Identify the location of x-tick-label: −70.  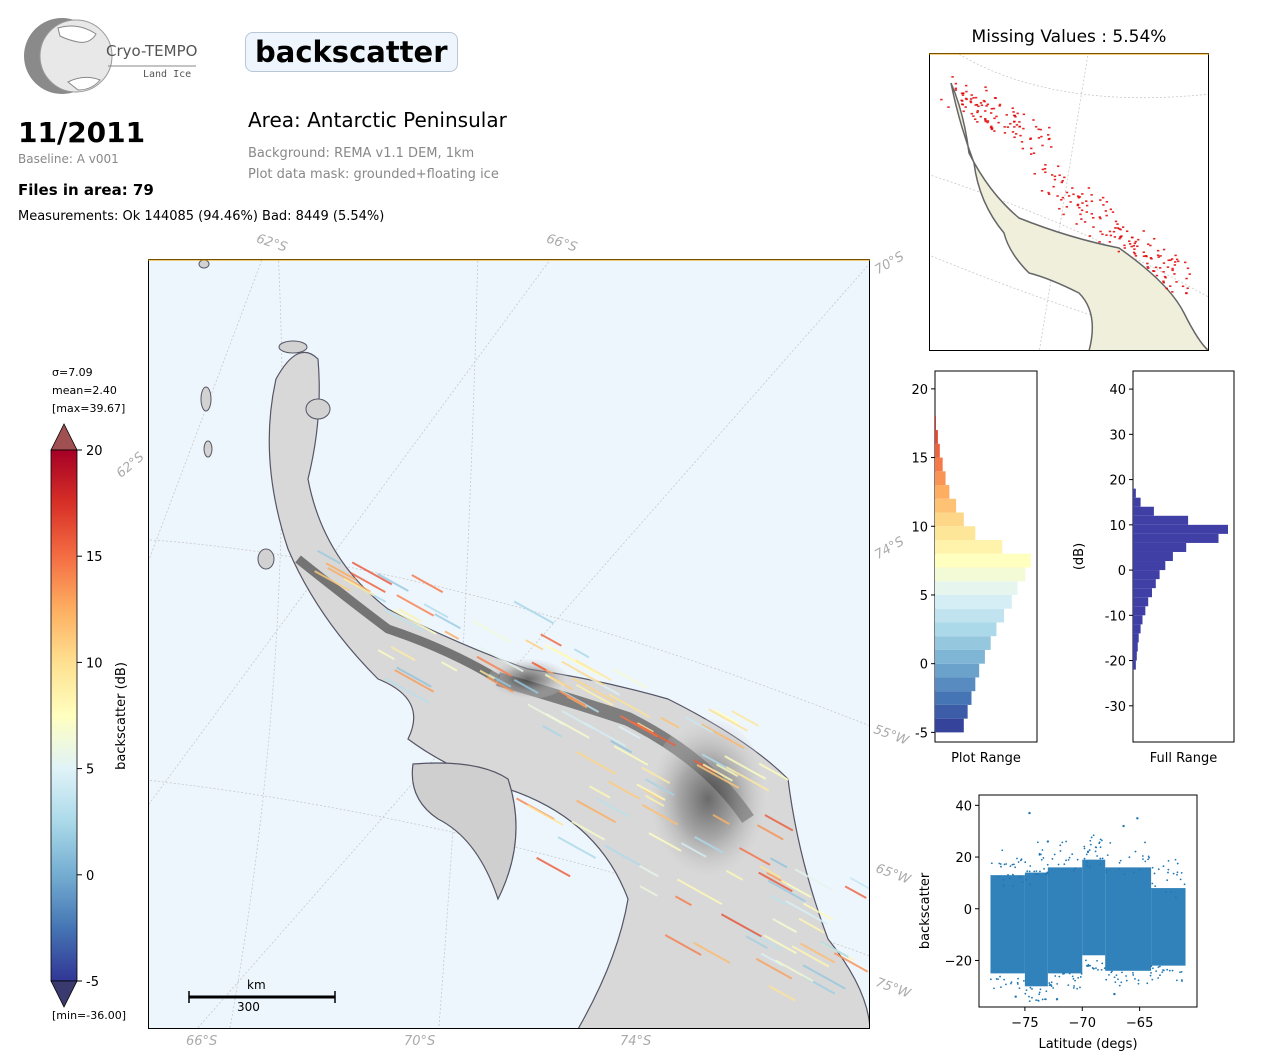
(1082, 1023).